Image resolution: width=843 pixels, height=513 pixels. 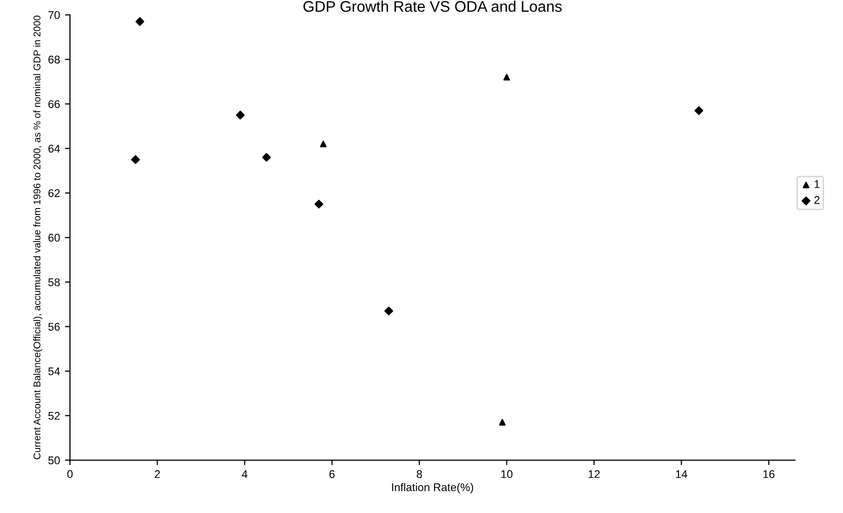 What do you see at coordinates (54, 148) in the screenshot?
I see `y-tick-label: 64` at bounding box center [54, 148].